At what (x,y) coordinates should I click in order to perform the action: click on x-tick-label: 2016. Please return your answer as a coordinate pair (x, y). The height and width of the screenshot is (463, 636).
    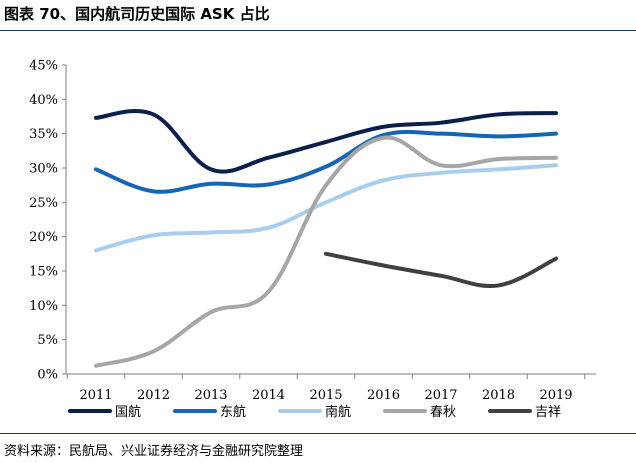
    Looking at the image, I should click on (383, 395).